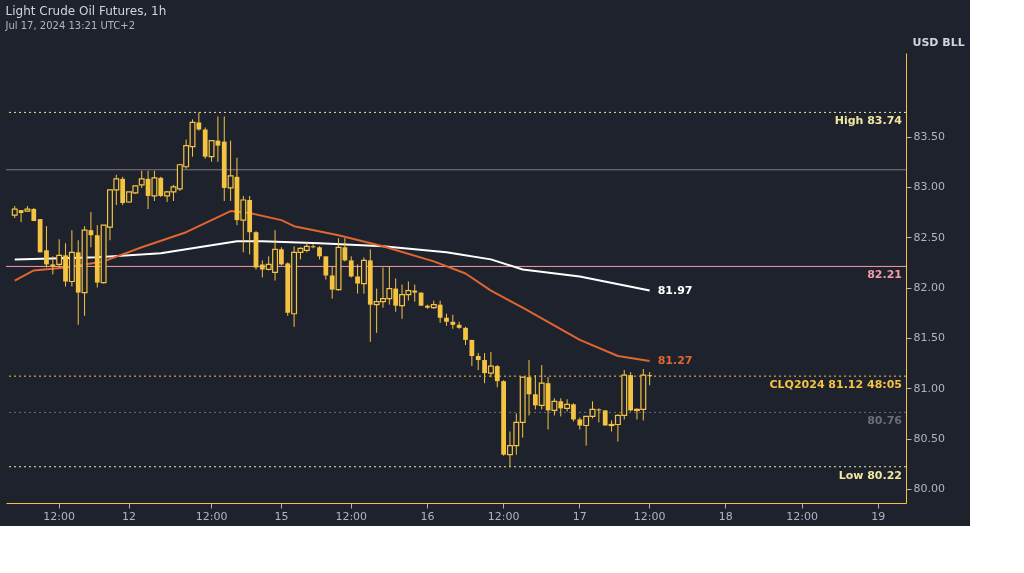 This screenshot has width=1024, height=573. I want to click on chart-title: Light Crude Oil Futures, 1h, so click(86, 11).